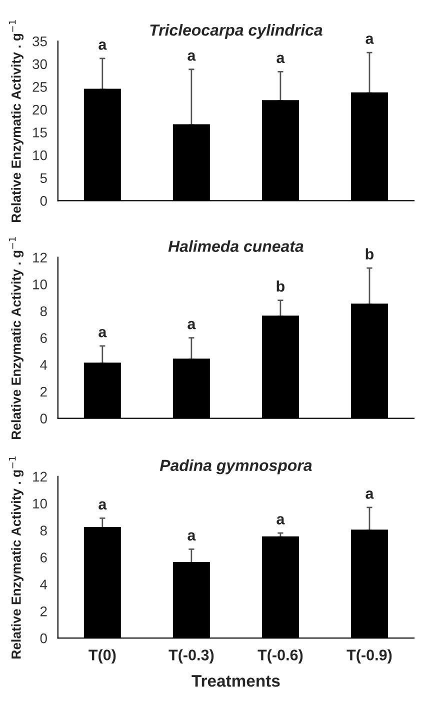 The height and width of the screenshot is (709, 429). Describe the element at coordinates (236, 31) in the screenshot. I see `chart-title: Tricleocarpa cylindrica` at that location.